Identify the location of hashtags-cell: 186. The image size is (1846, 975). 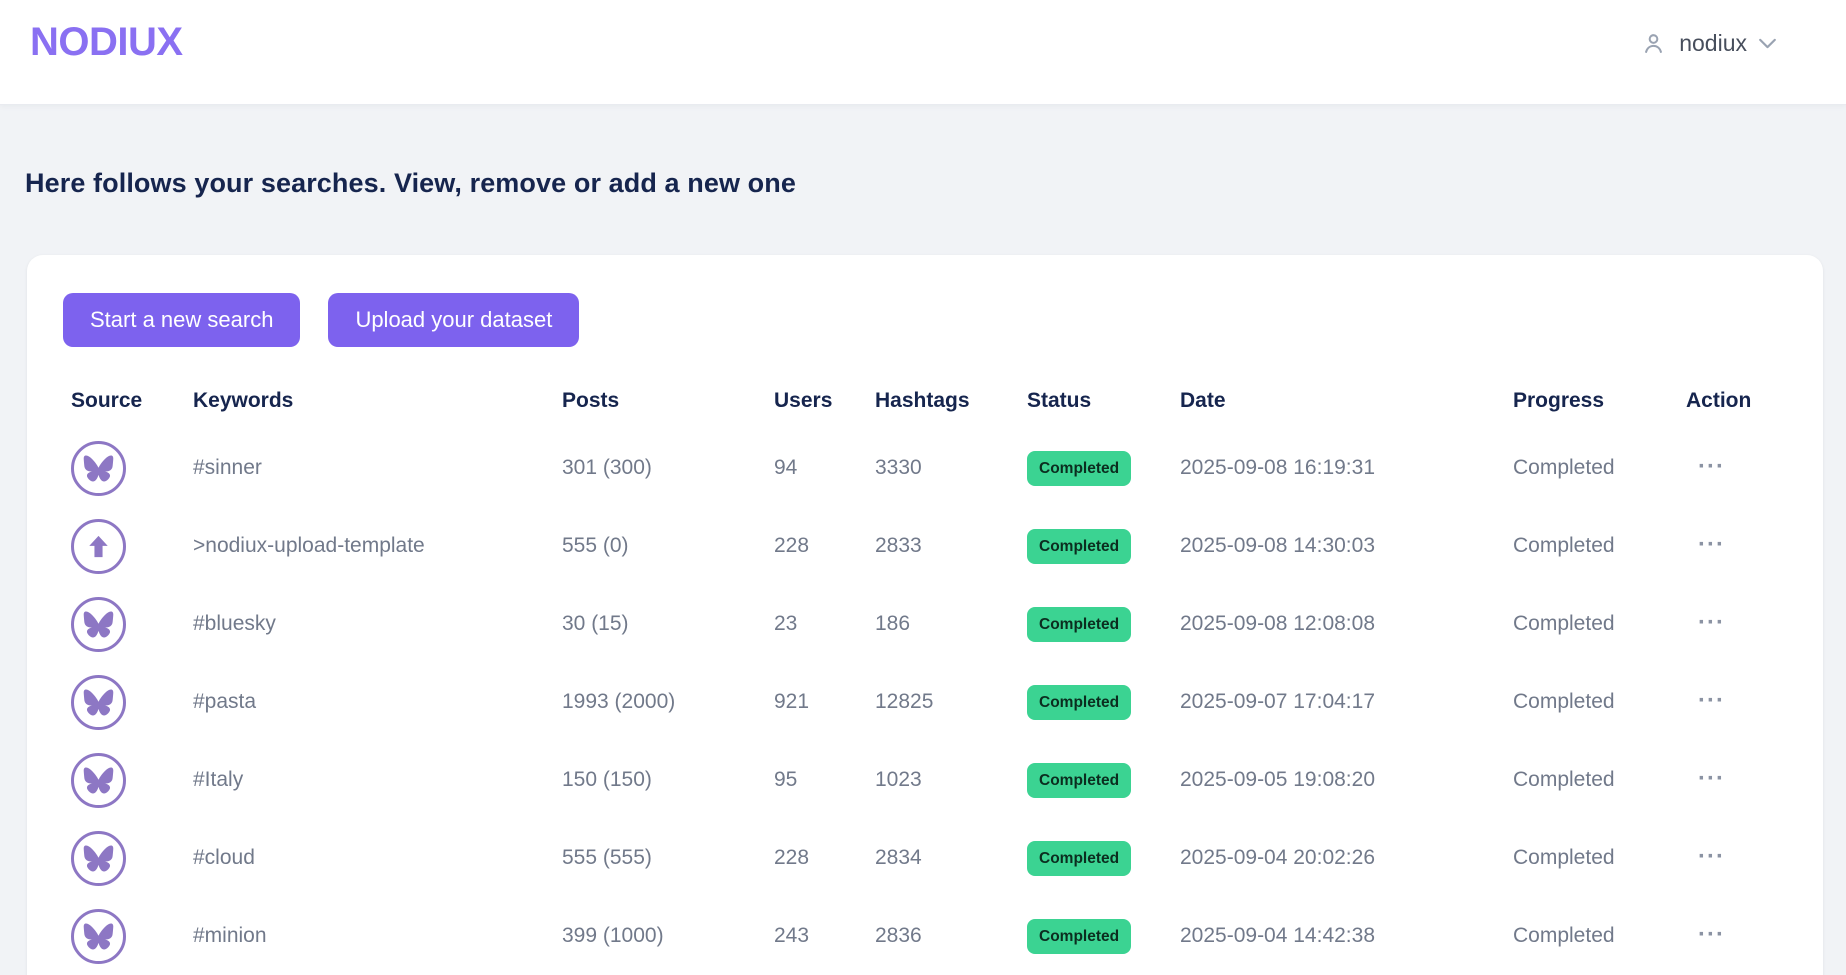
(893, 623).